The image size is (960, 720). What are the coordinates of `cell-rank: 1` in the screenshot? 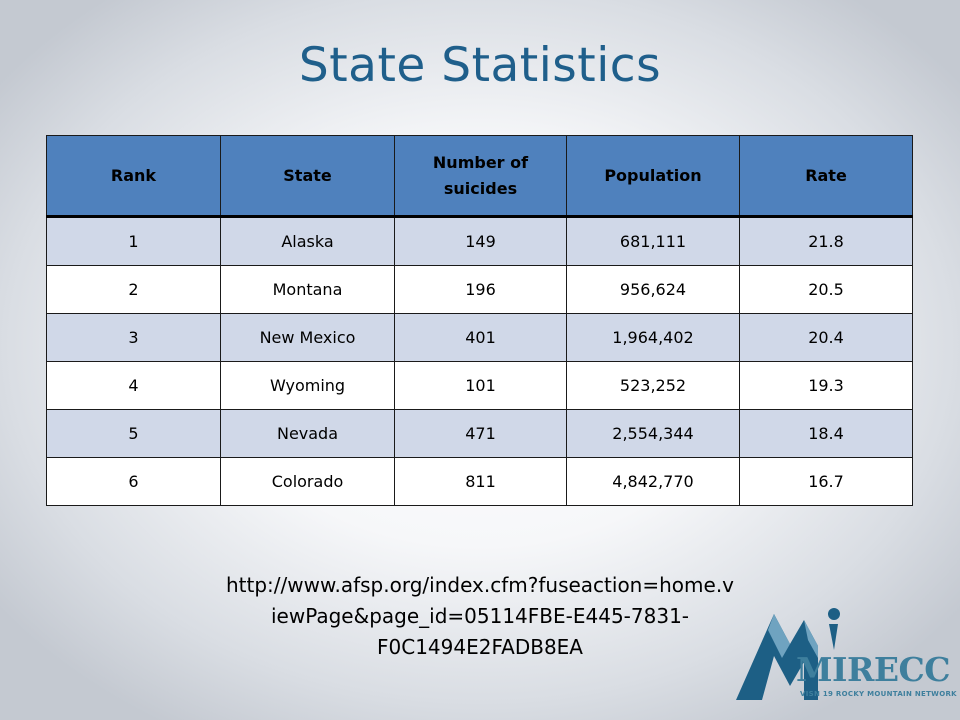 It's located at (133, 241).